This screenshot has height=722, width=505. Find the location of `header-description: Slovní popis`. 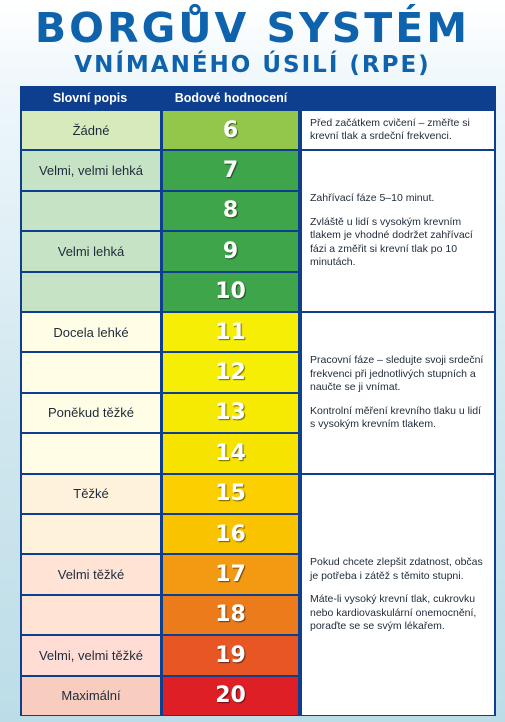

header-description: Slovní popis is located at coordinates (90, 98).